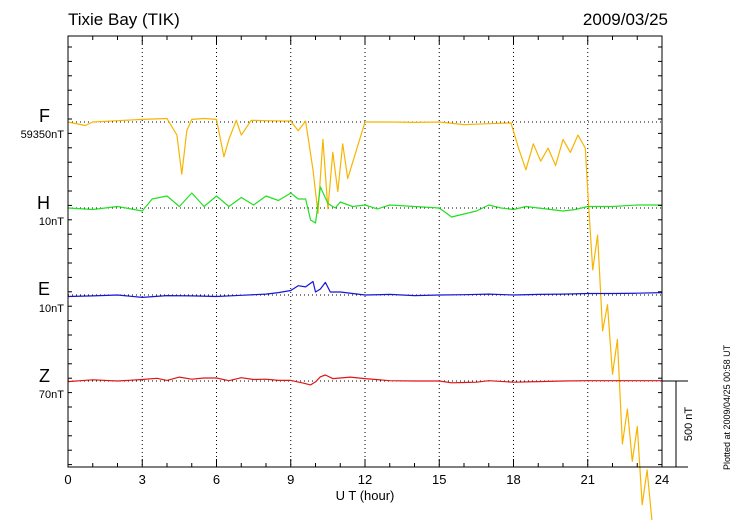  What do you see at coordinates (364, 205) in the screenshot?
I see `series-line-h` at bounding box center [364, 205].